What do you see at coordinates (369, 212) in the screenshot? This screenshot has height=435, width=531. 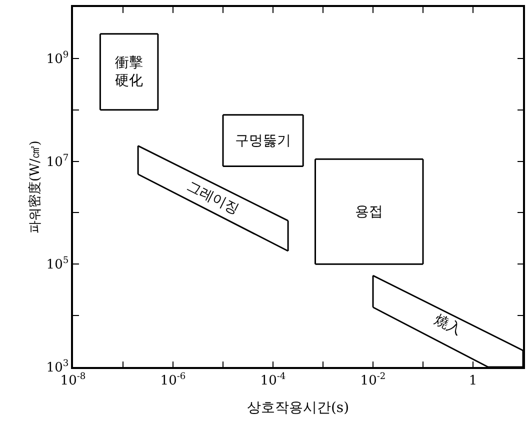 I see `annotation: 용접` at bounding box center [369, 212].